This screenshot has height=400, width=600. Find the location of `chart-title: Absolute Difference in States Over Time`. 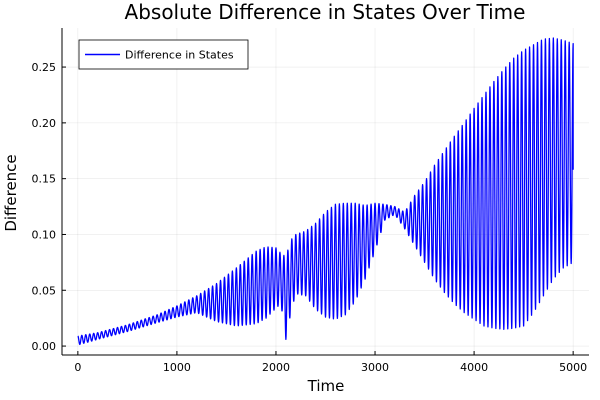

chart-title: Absolute Difference in States Over Time is located at coordinates (325, 12).